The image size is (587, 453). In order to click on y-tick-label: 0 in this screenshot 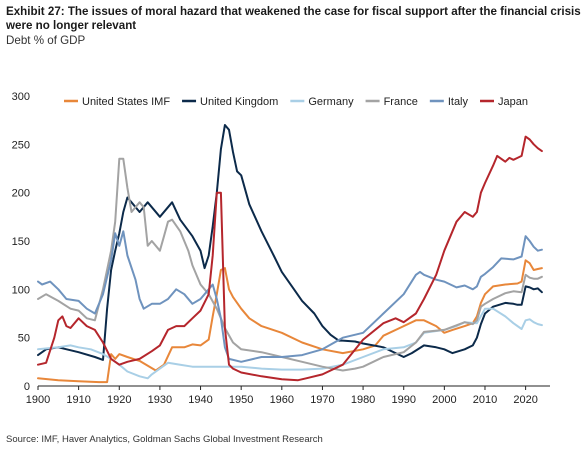, I will do `click(27, 387)`.